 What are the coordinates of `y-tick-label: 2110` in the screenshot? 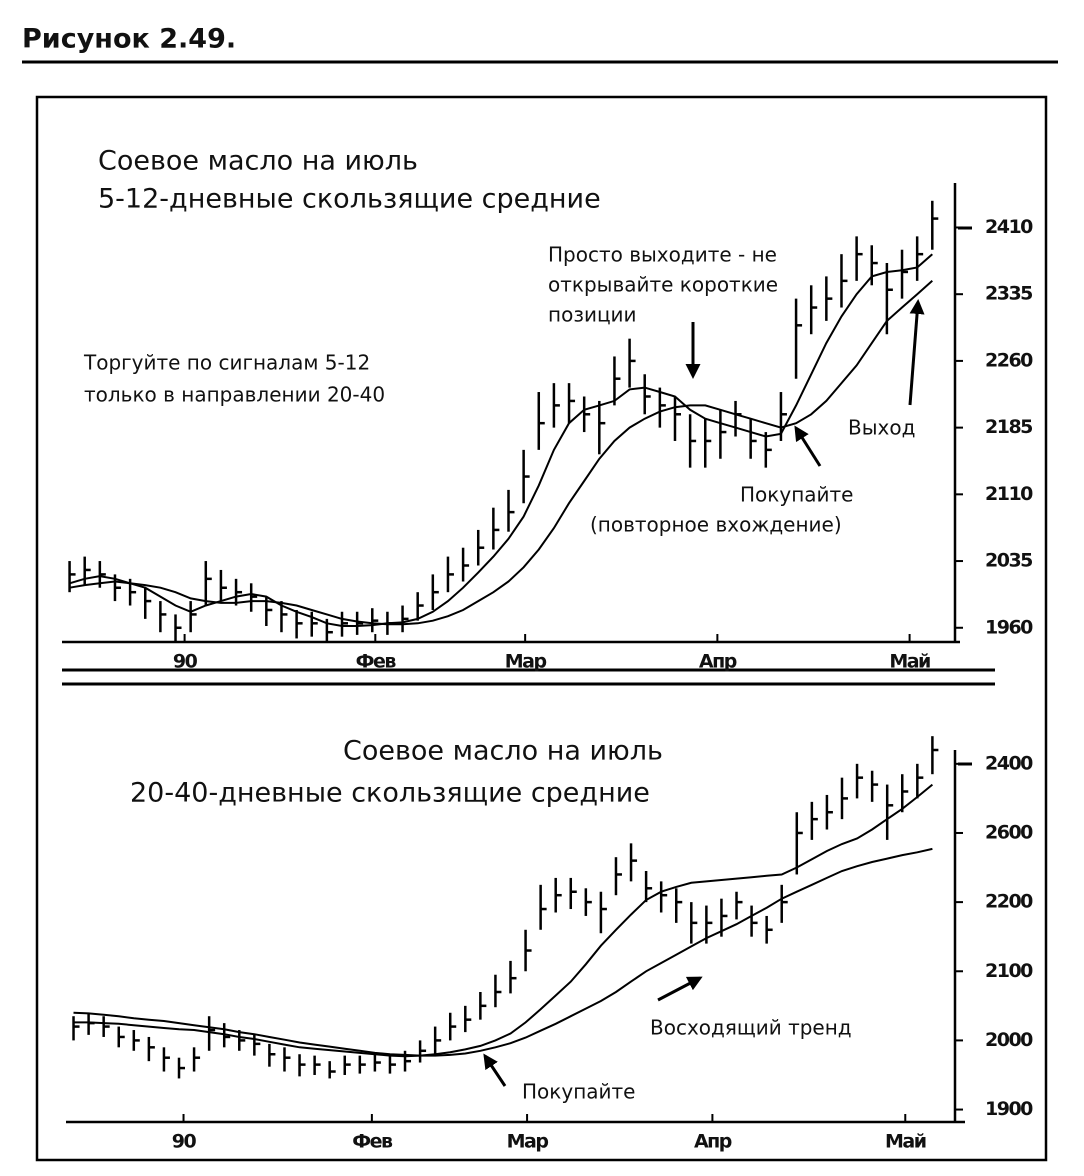 It's located at (1009, 494).